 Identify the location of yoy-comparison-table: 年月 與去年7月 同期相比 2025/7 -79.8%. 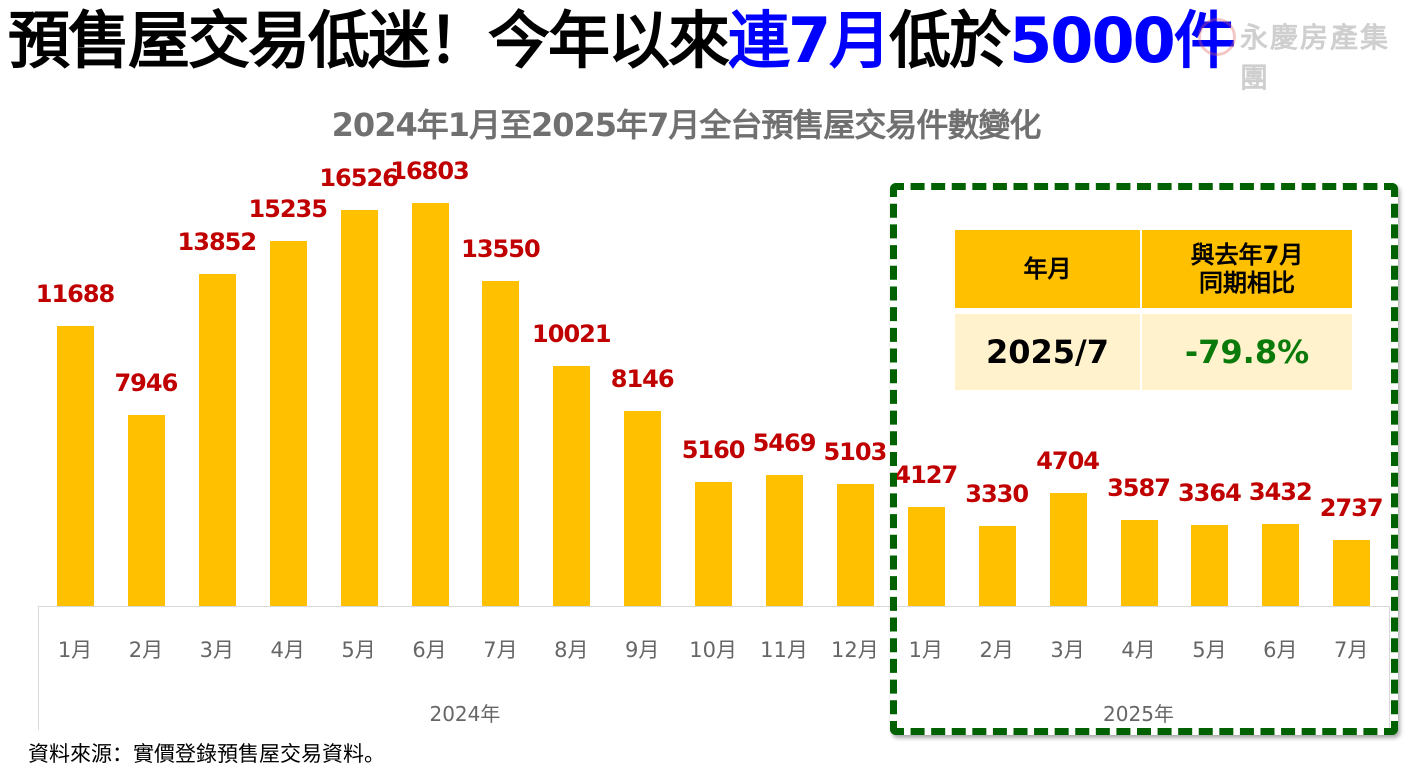
(1153, 310).